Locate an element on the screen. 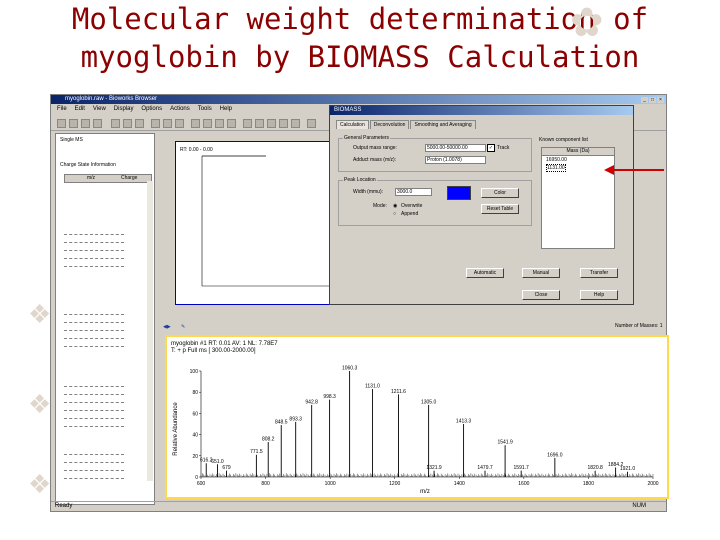 The width and height of the screenshot is (720, 540). toolbar-paste-icon is located at coordinates (139, 123).